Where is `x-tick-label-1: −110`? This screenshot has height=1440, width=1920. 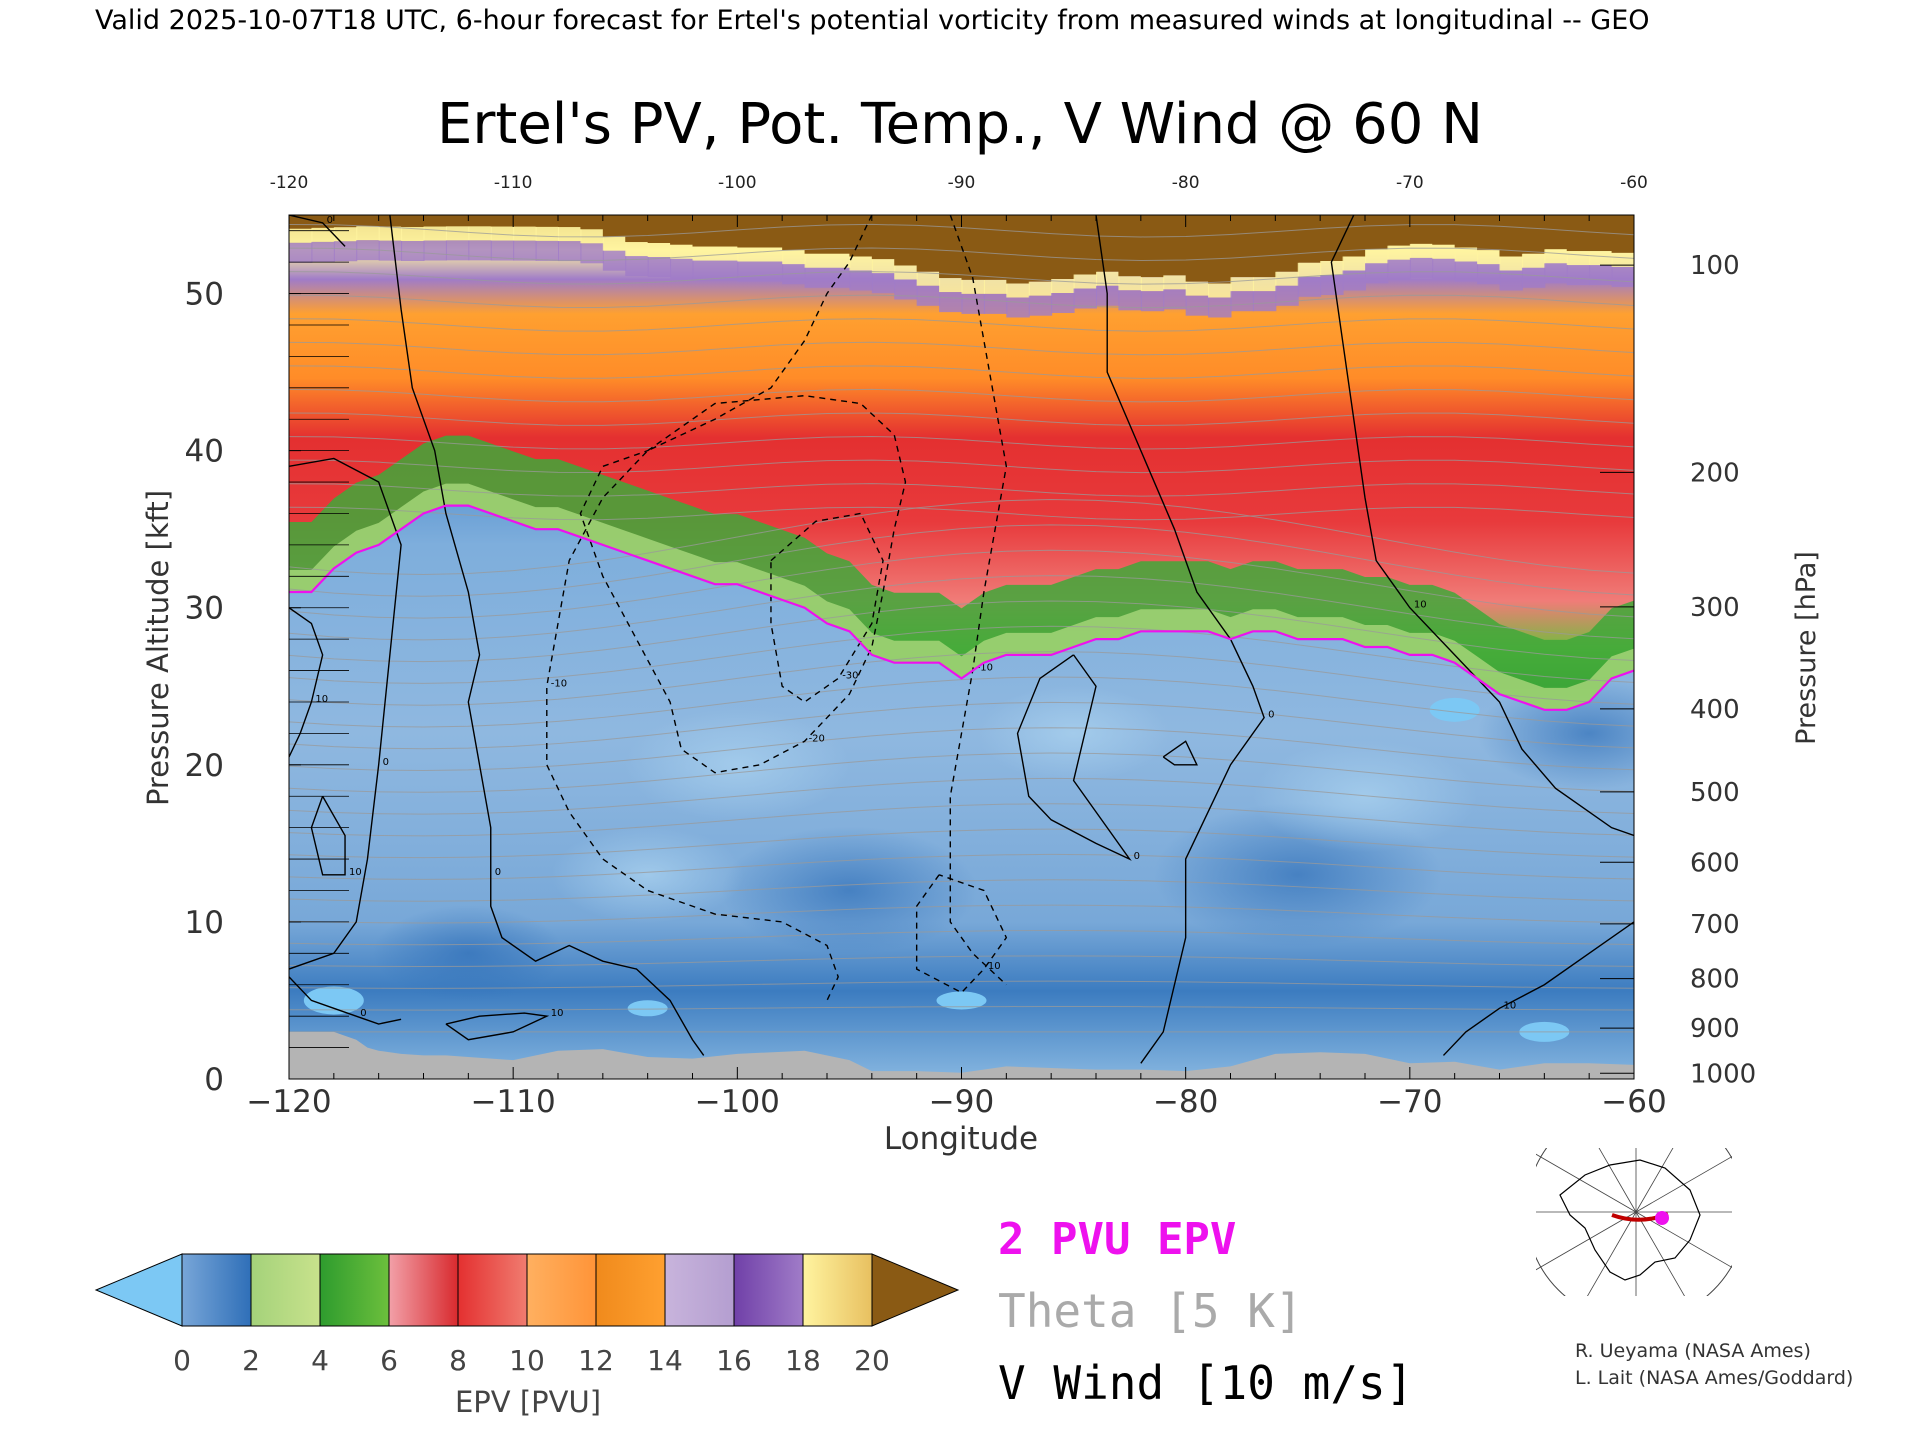
x-tick-label-1: −110 is located at coordinates (513, 1102).